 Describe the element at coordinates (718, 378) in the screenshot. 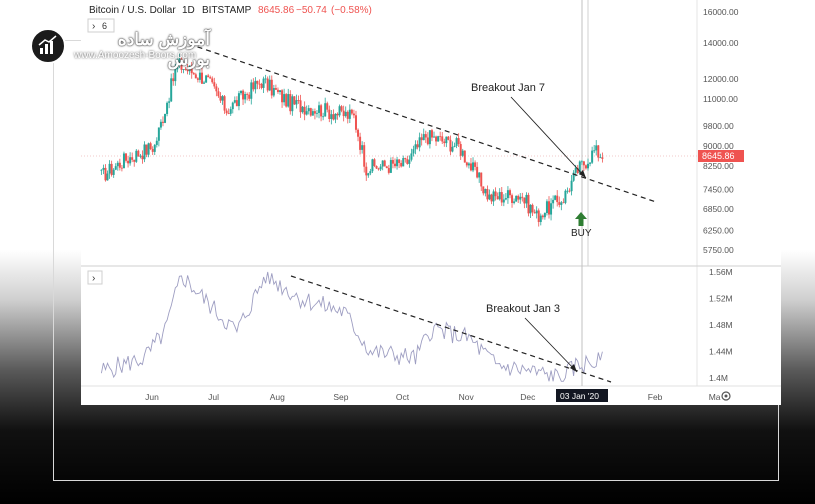

I see `volume-tick-label: 1.4M` at that location.